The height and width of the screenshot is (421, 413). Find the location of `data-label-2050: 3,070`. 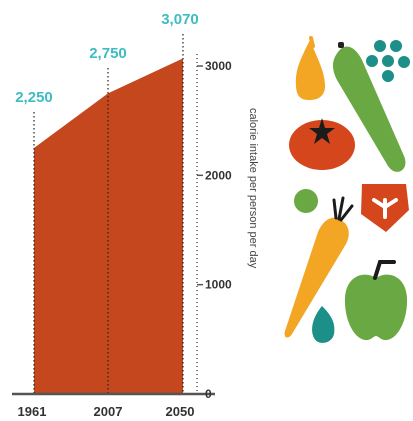

data-label-2050: 3,070 is located at coordinates (180, 19).